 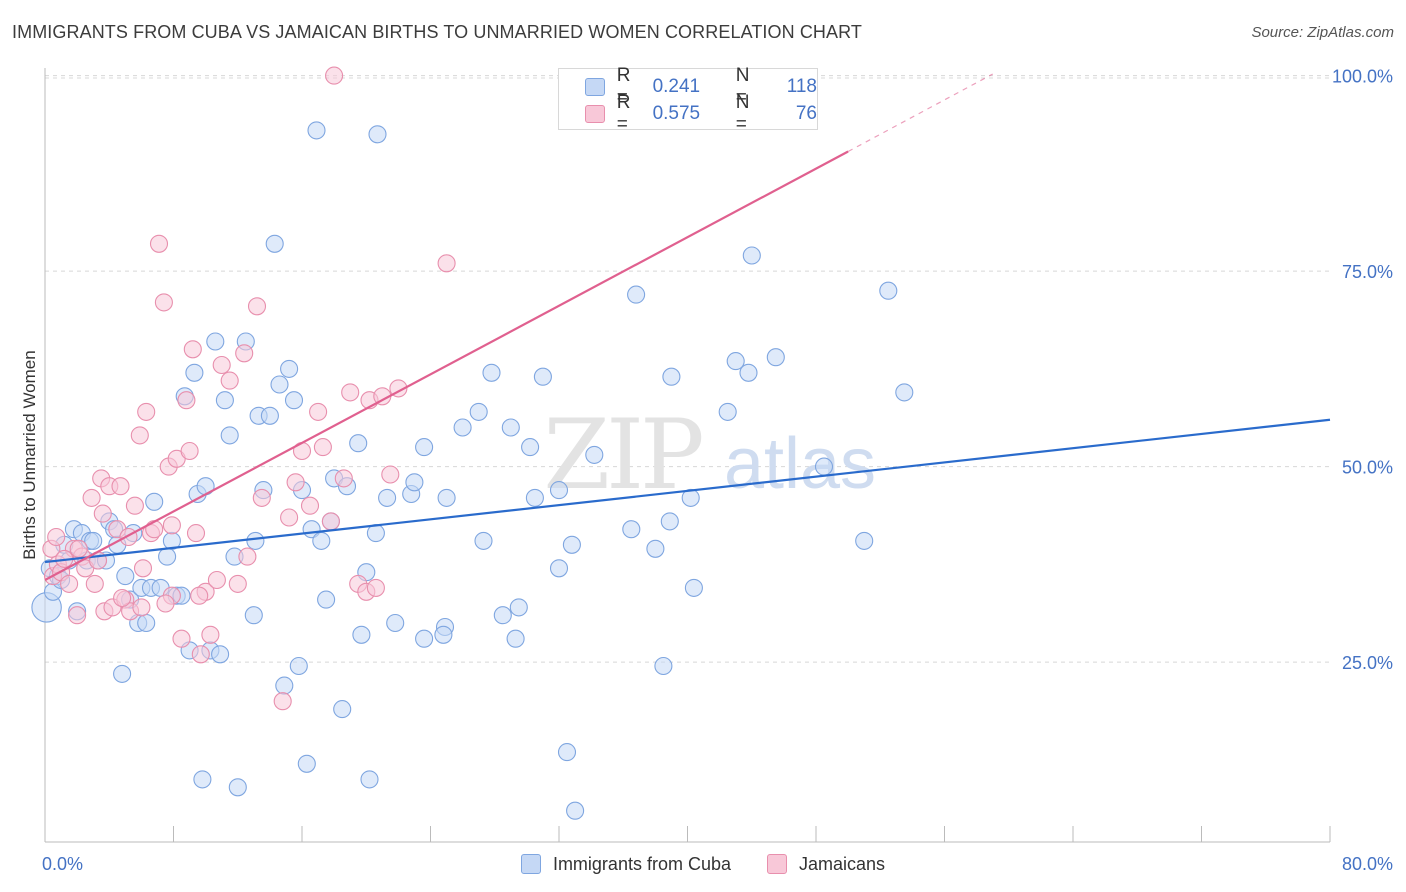 I want to click on y-tick-label: 75.0%, so click(x=1367, y=272).